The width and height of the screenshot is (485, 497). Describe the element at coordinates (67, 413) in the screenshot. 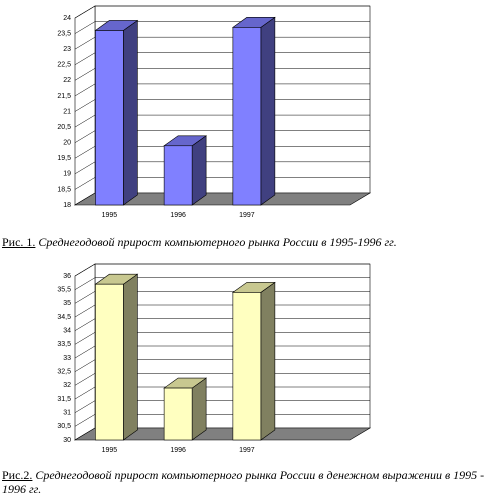

I see `y-tick-label: 31` at that location.